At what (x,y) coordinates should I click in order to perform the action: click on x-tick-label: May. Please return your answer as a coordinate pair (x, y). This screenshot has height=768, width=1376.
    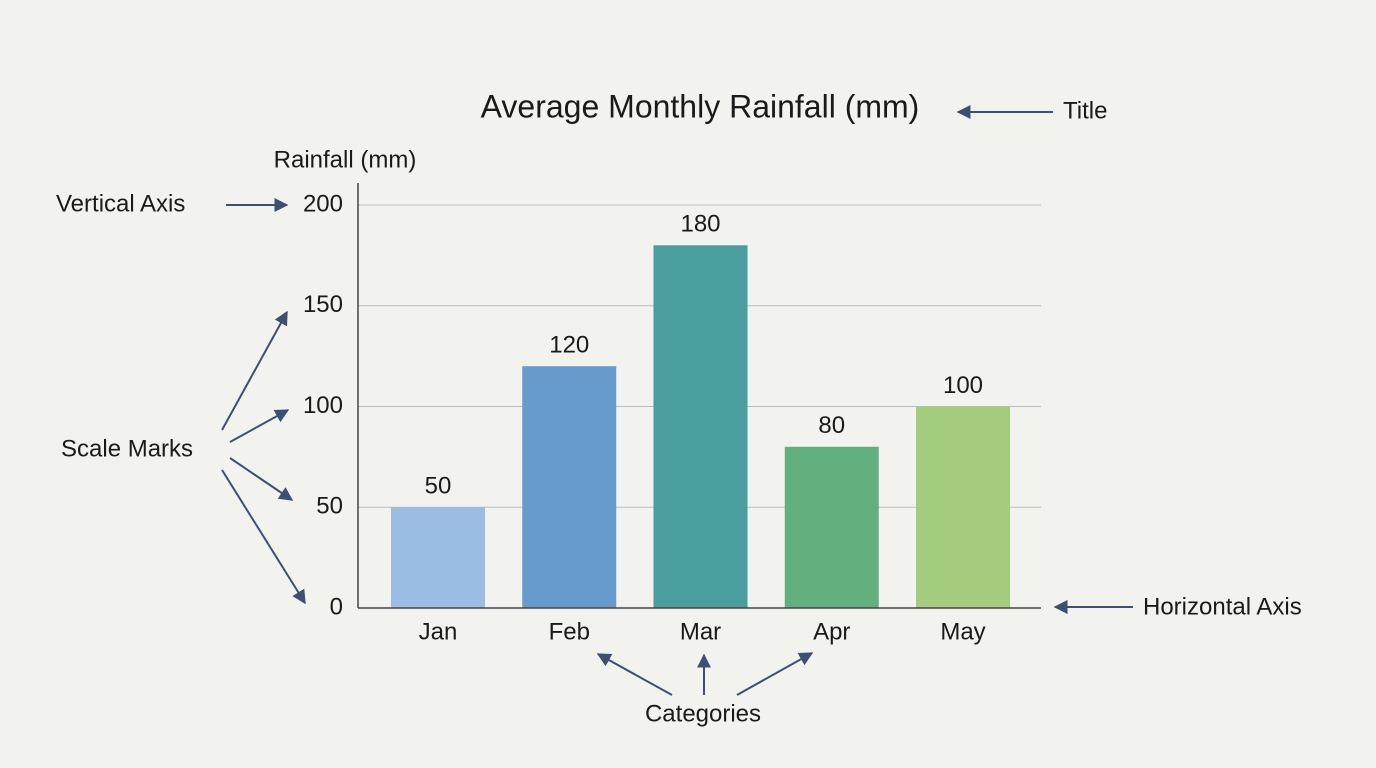
    Looking at the image, I should click on (962, 631).